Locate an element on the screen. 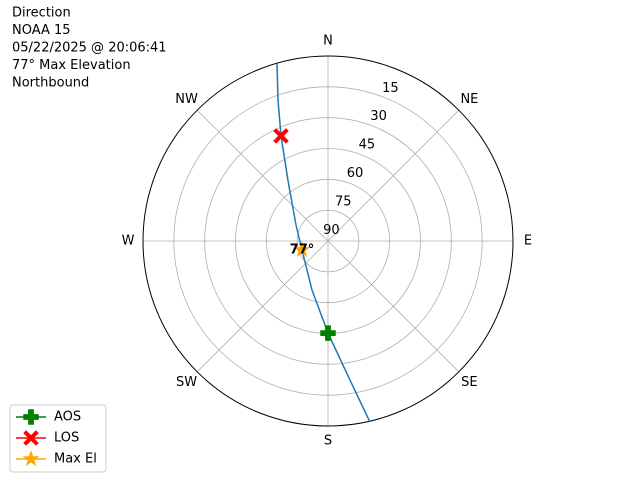  theta-tick-label: N is located at coordinates (328, 41).